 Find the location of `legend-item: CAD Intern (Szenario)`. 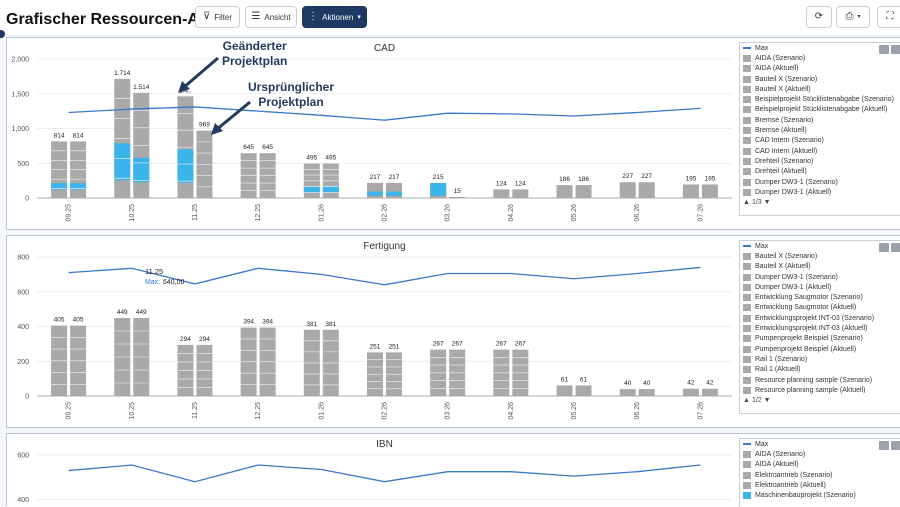

legend-item: CAD Intern (Szenario) is located at coordinates (820, 141).